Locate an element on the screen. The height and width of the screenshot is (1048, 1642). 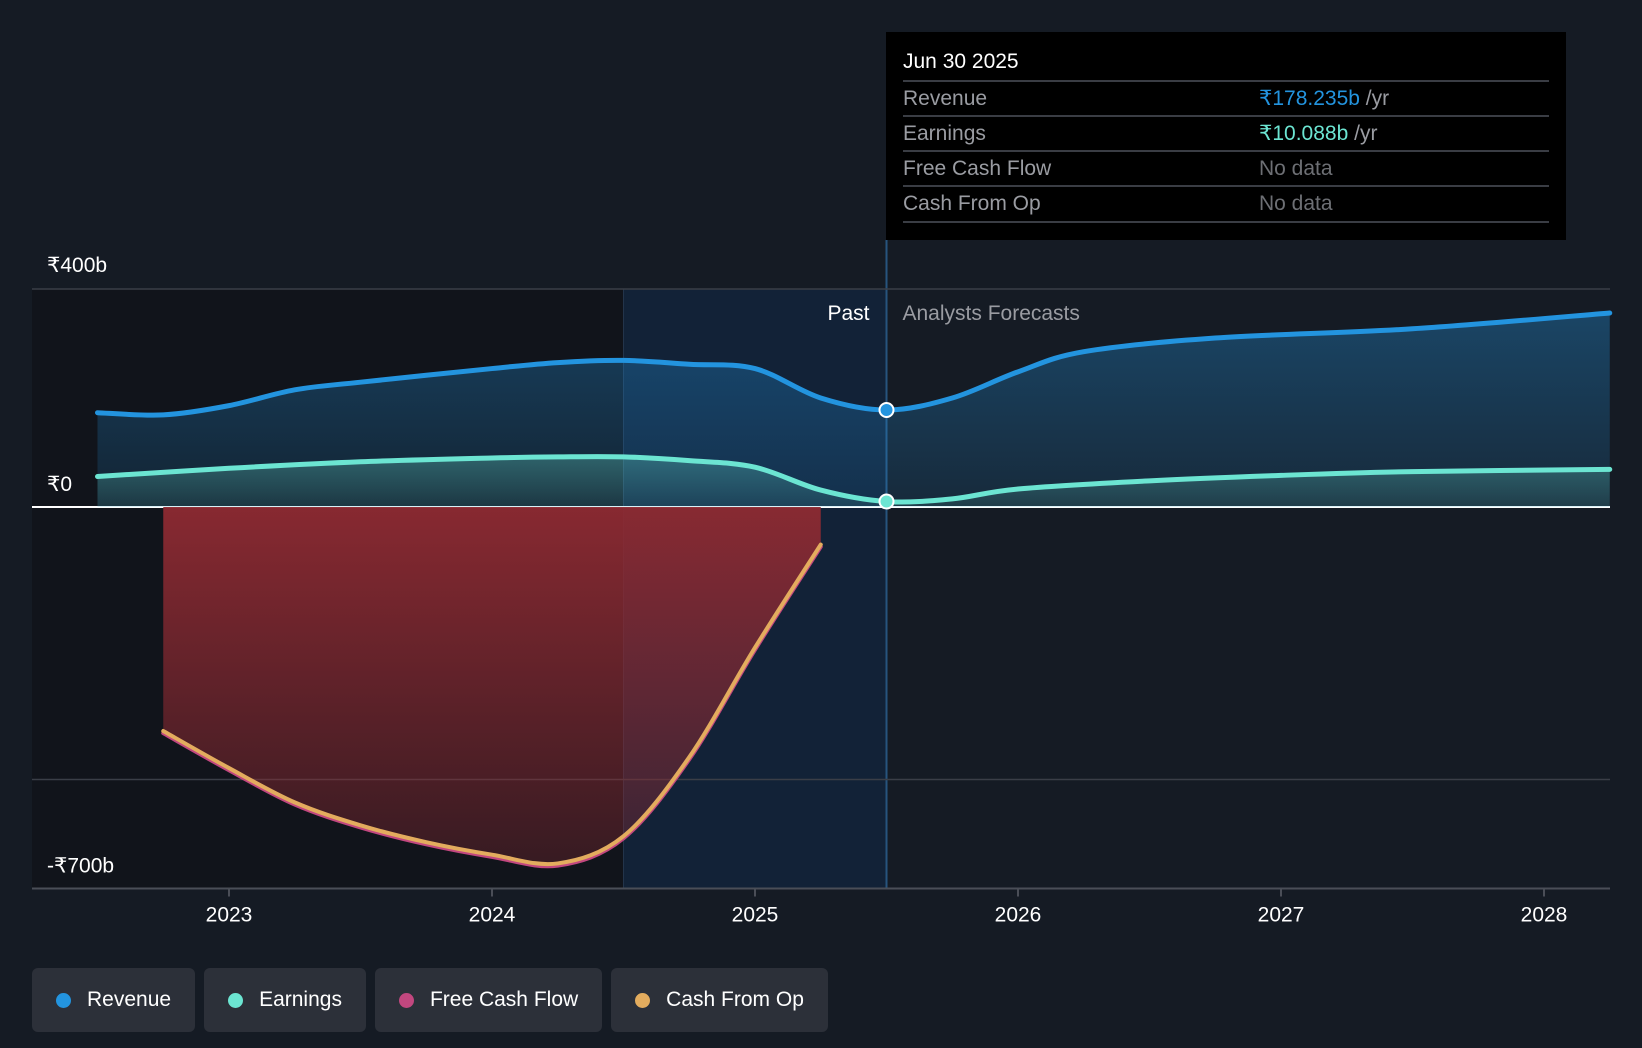
past-label: Past is located at coordinates (848, 313).